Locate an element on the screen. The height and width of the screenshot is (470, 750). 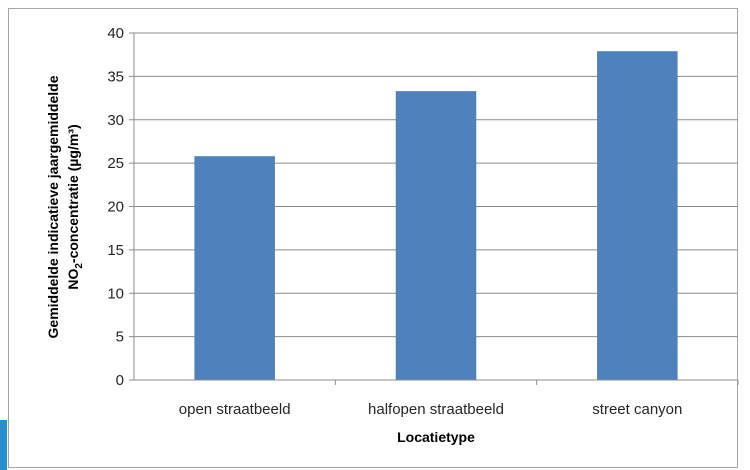
y-tick-label: 40 is located at coordinates (115, 33).